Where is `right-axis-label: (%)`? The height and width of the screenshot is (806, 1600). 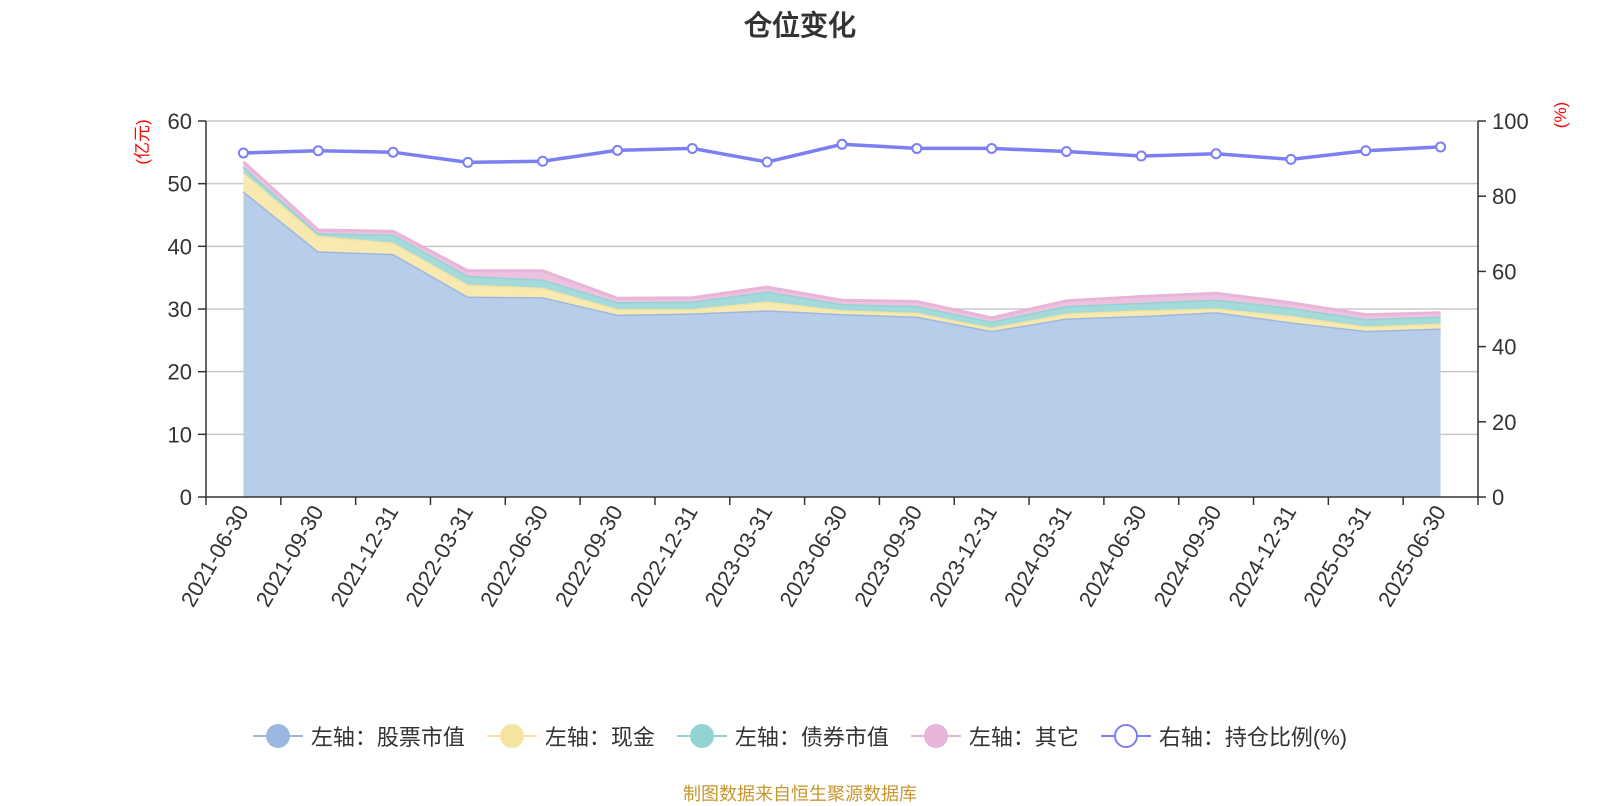
right-axis-label: (%) is located at coordinates (1560, 115).